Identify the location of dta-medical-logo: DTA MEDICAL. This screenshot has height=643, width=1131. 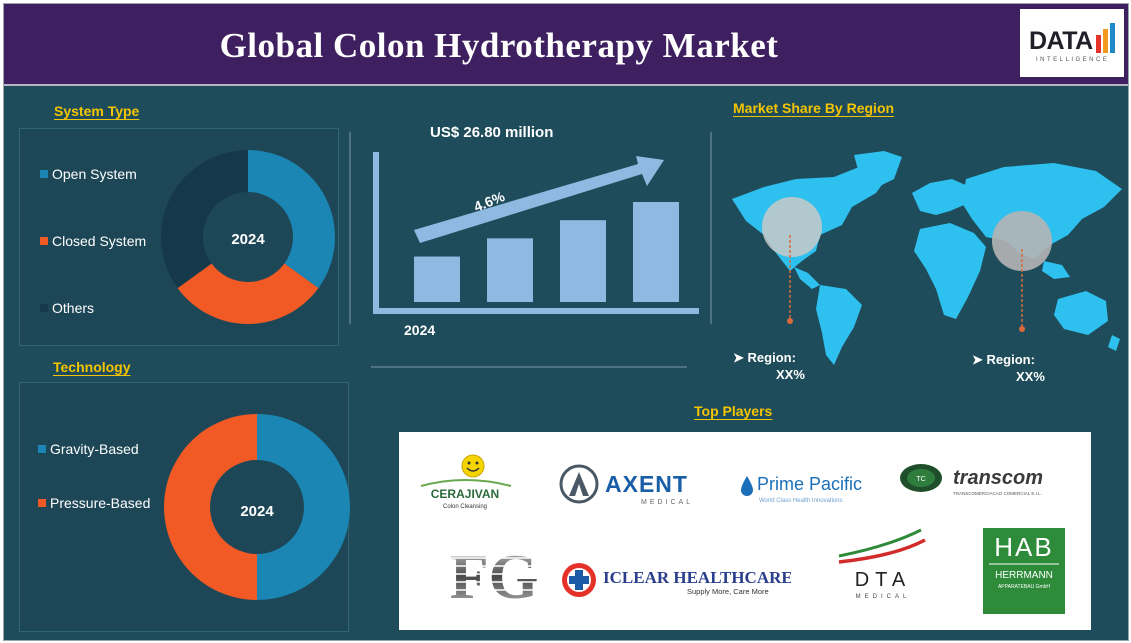
(884, 566).